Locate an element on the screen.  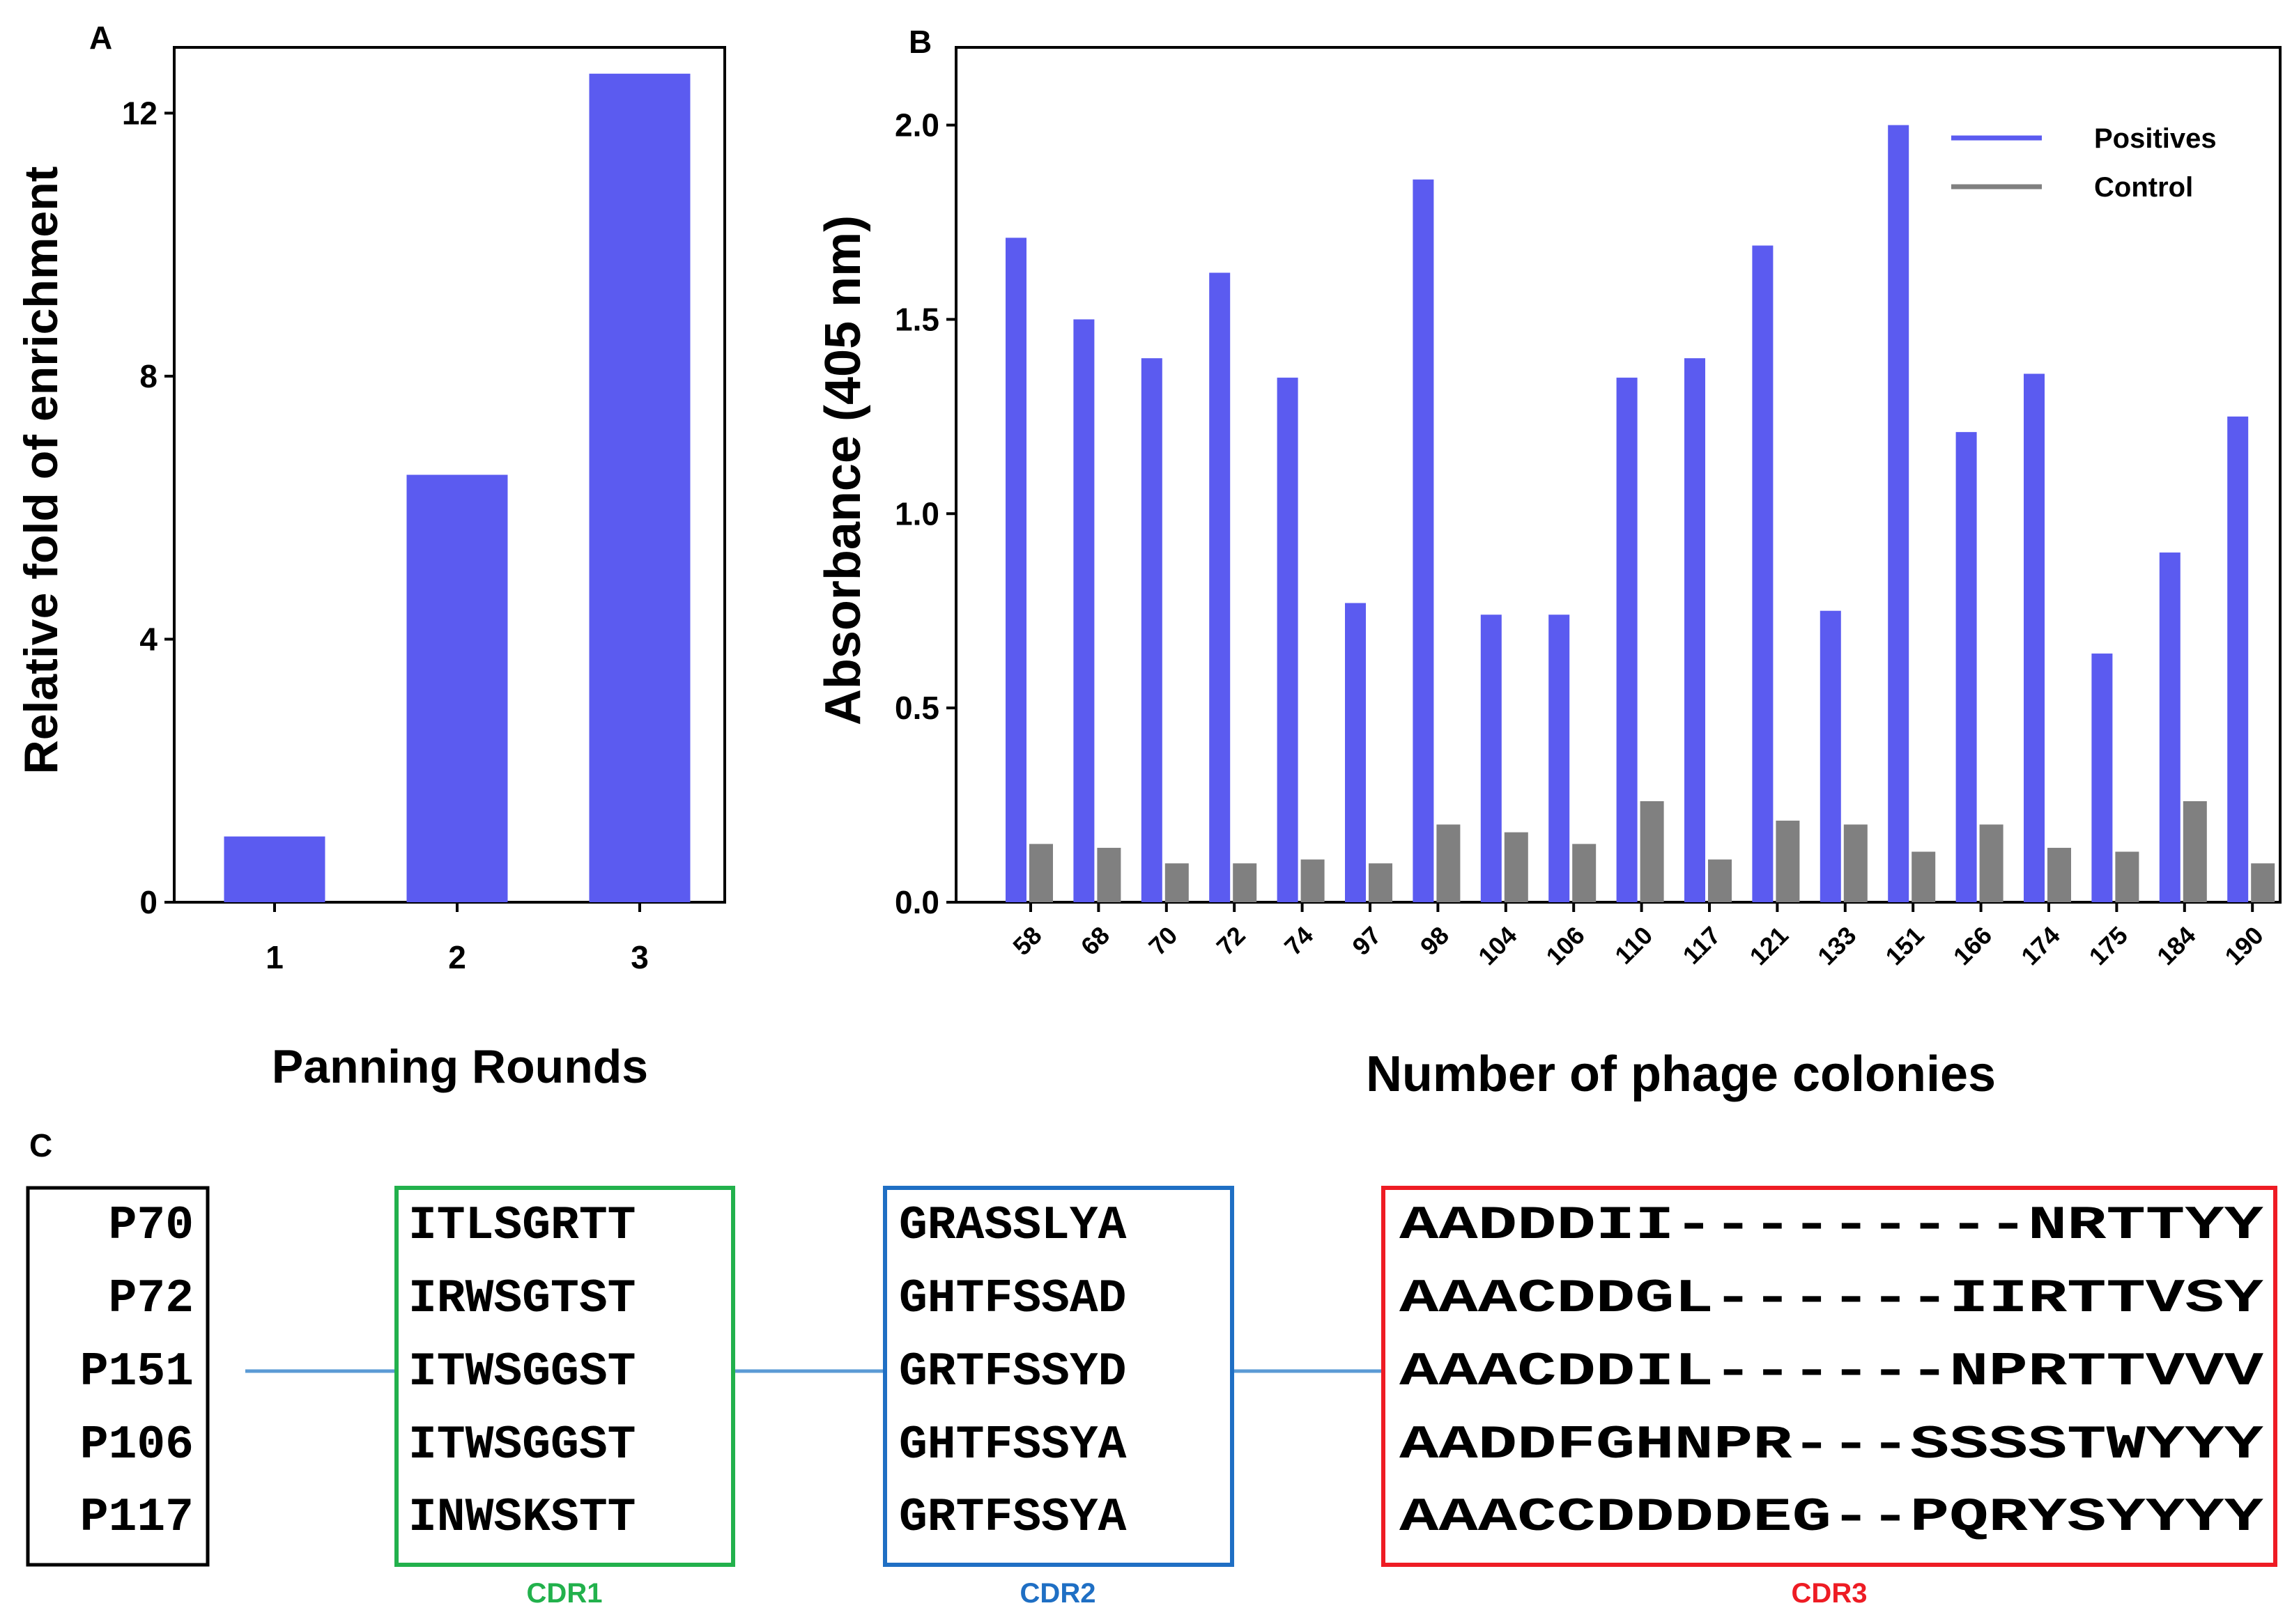
cdr2-sequence: GHTFSSAD is located at coordinates (1013, 1299).